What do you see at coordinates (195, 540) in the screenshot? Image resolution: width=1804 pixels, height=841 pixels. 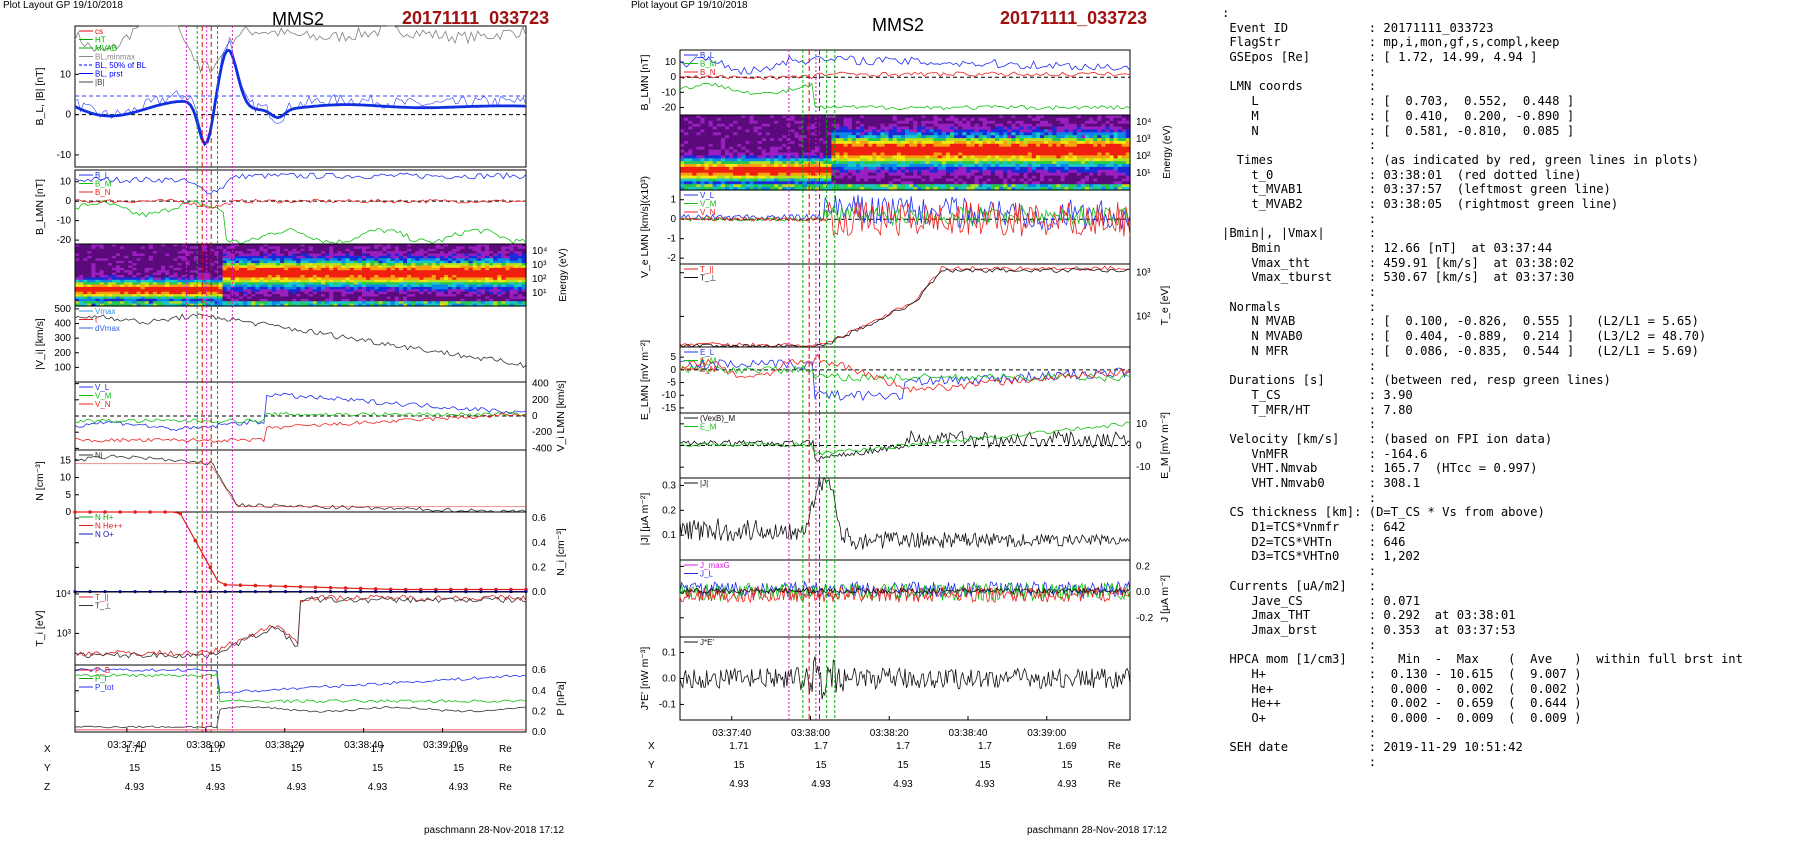 I see `data-point` at bounding box center [195, 540].